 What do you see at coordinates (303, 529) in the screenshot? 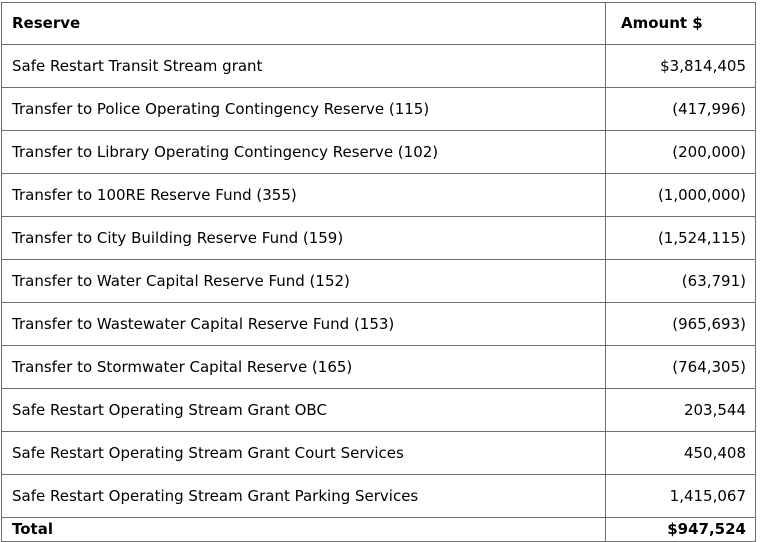
I see `total-label: Total` at bounding box center [303, 529].